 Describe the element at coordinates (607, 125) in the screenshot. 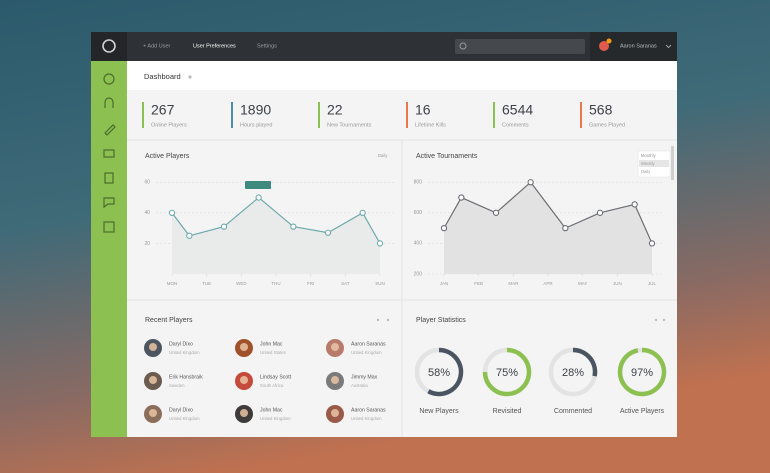

I see `stat-label: Games Played` at that location.